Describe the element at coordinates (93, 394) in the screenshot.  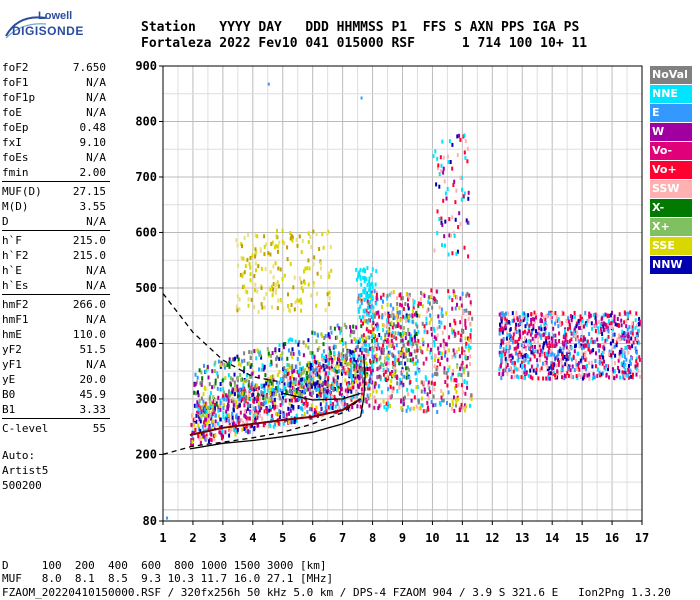
I see `param-value: 45.9` at that location.